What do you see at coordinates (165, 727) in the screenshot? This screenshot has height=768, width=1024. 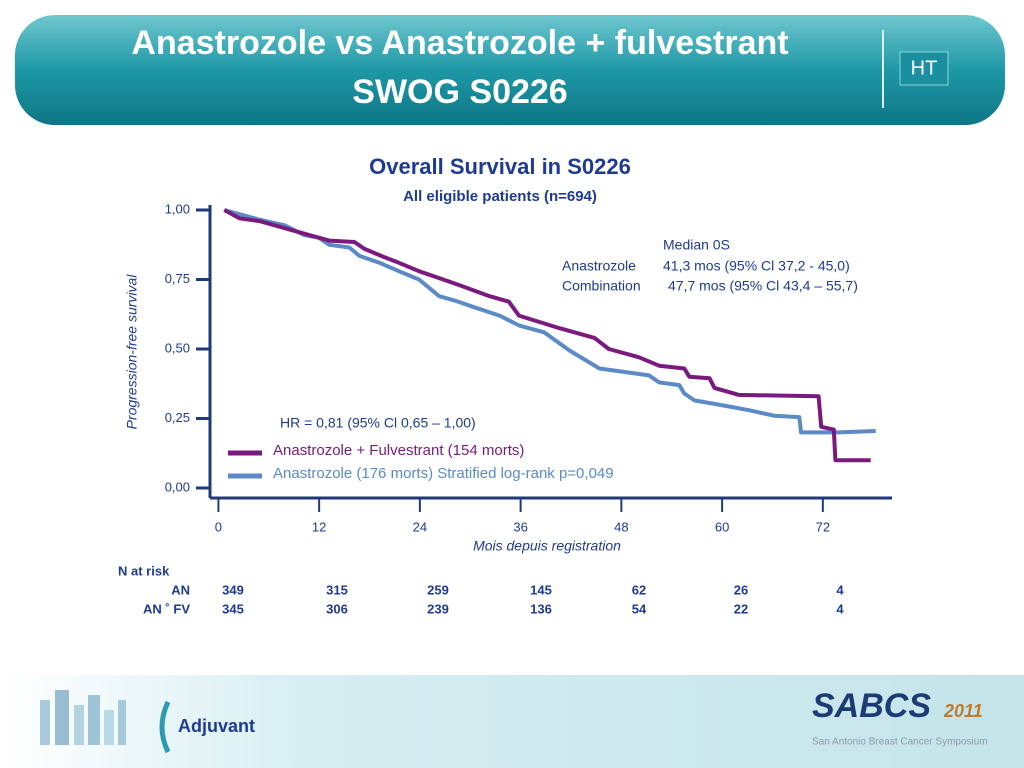 I see `bracket` at bounding box center [165, 727].